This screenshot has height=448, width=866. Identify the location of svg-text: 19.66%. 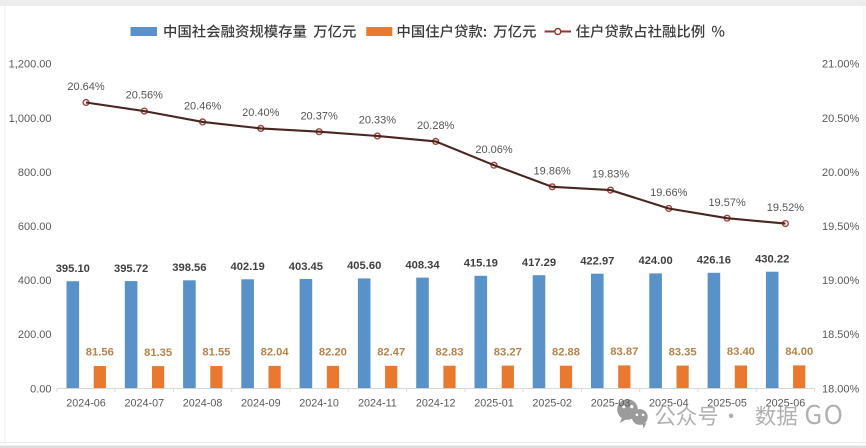
(669, 193).